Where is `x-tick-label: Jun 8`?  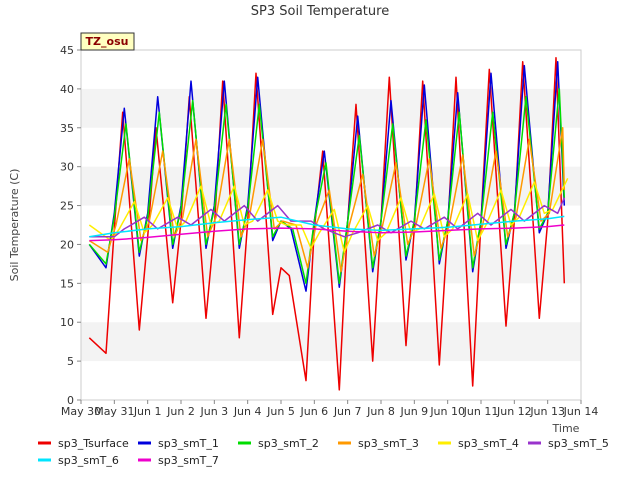 x-tick-label: Jun 8 is located at coordinates (380, 411).